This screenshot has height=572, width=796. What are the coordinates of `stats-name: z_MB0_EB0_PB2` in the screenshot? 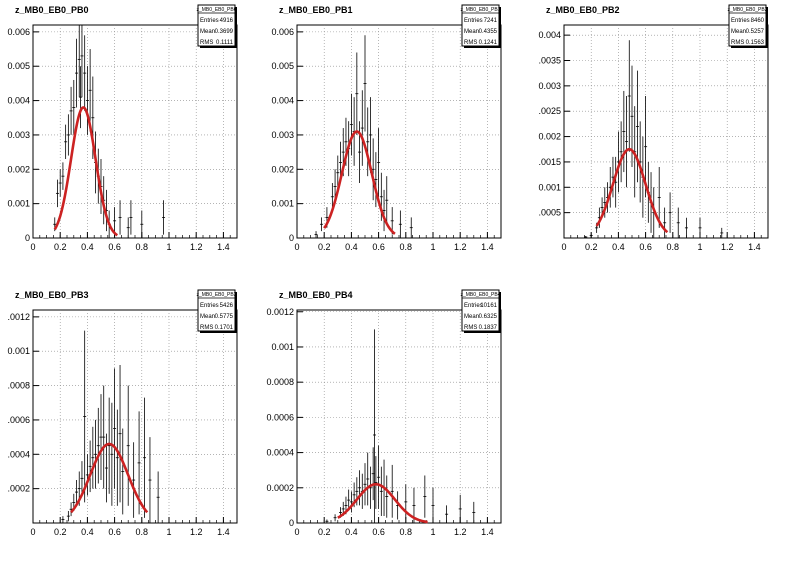 It's located at (747, 10).